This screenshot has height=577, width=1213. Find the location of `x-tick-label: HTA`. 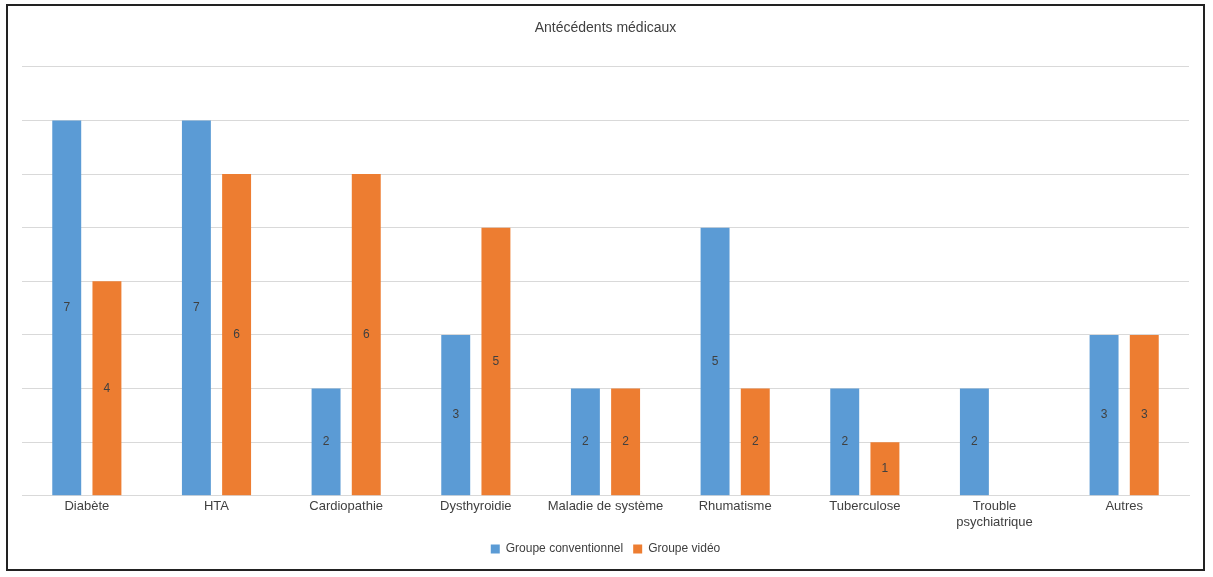

x-tick-label: HTA is located at coordinates (216, 506).